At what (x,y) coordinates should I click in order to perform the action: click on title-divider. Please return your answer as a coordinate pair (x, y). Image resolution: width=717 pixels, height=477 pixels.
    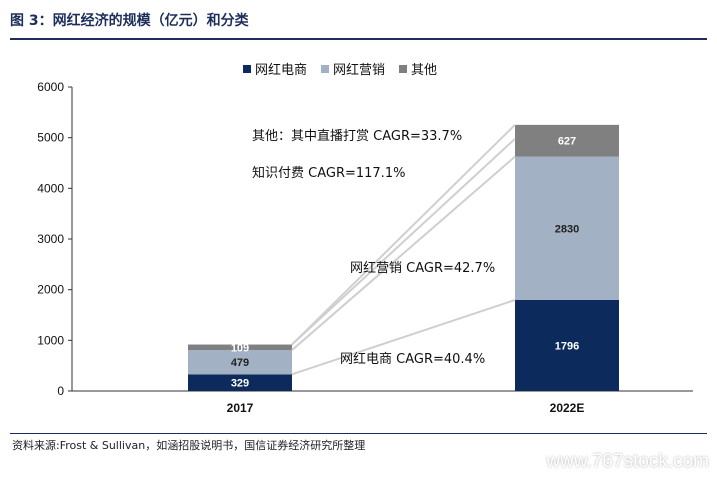
    Looking at the image, I should click on (358, 39).